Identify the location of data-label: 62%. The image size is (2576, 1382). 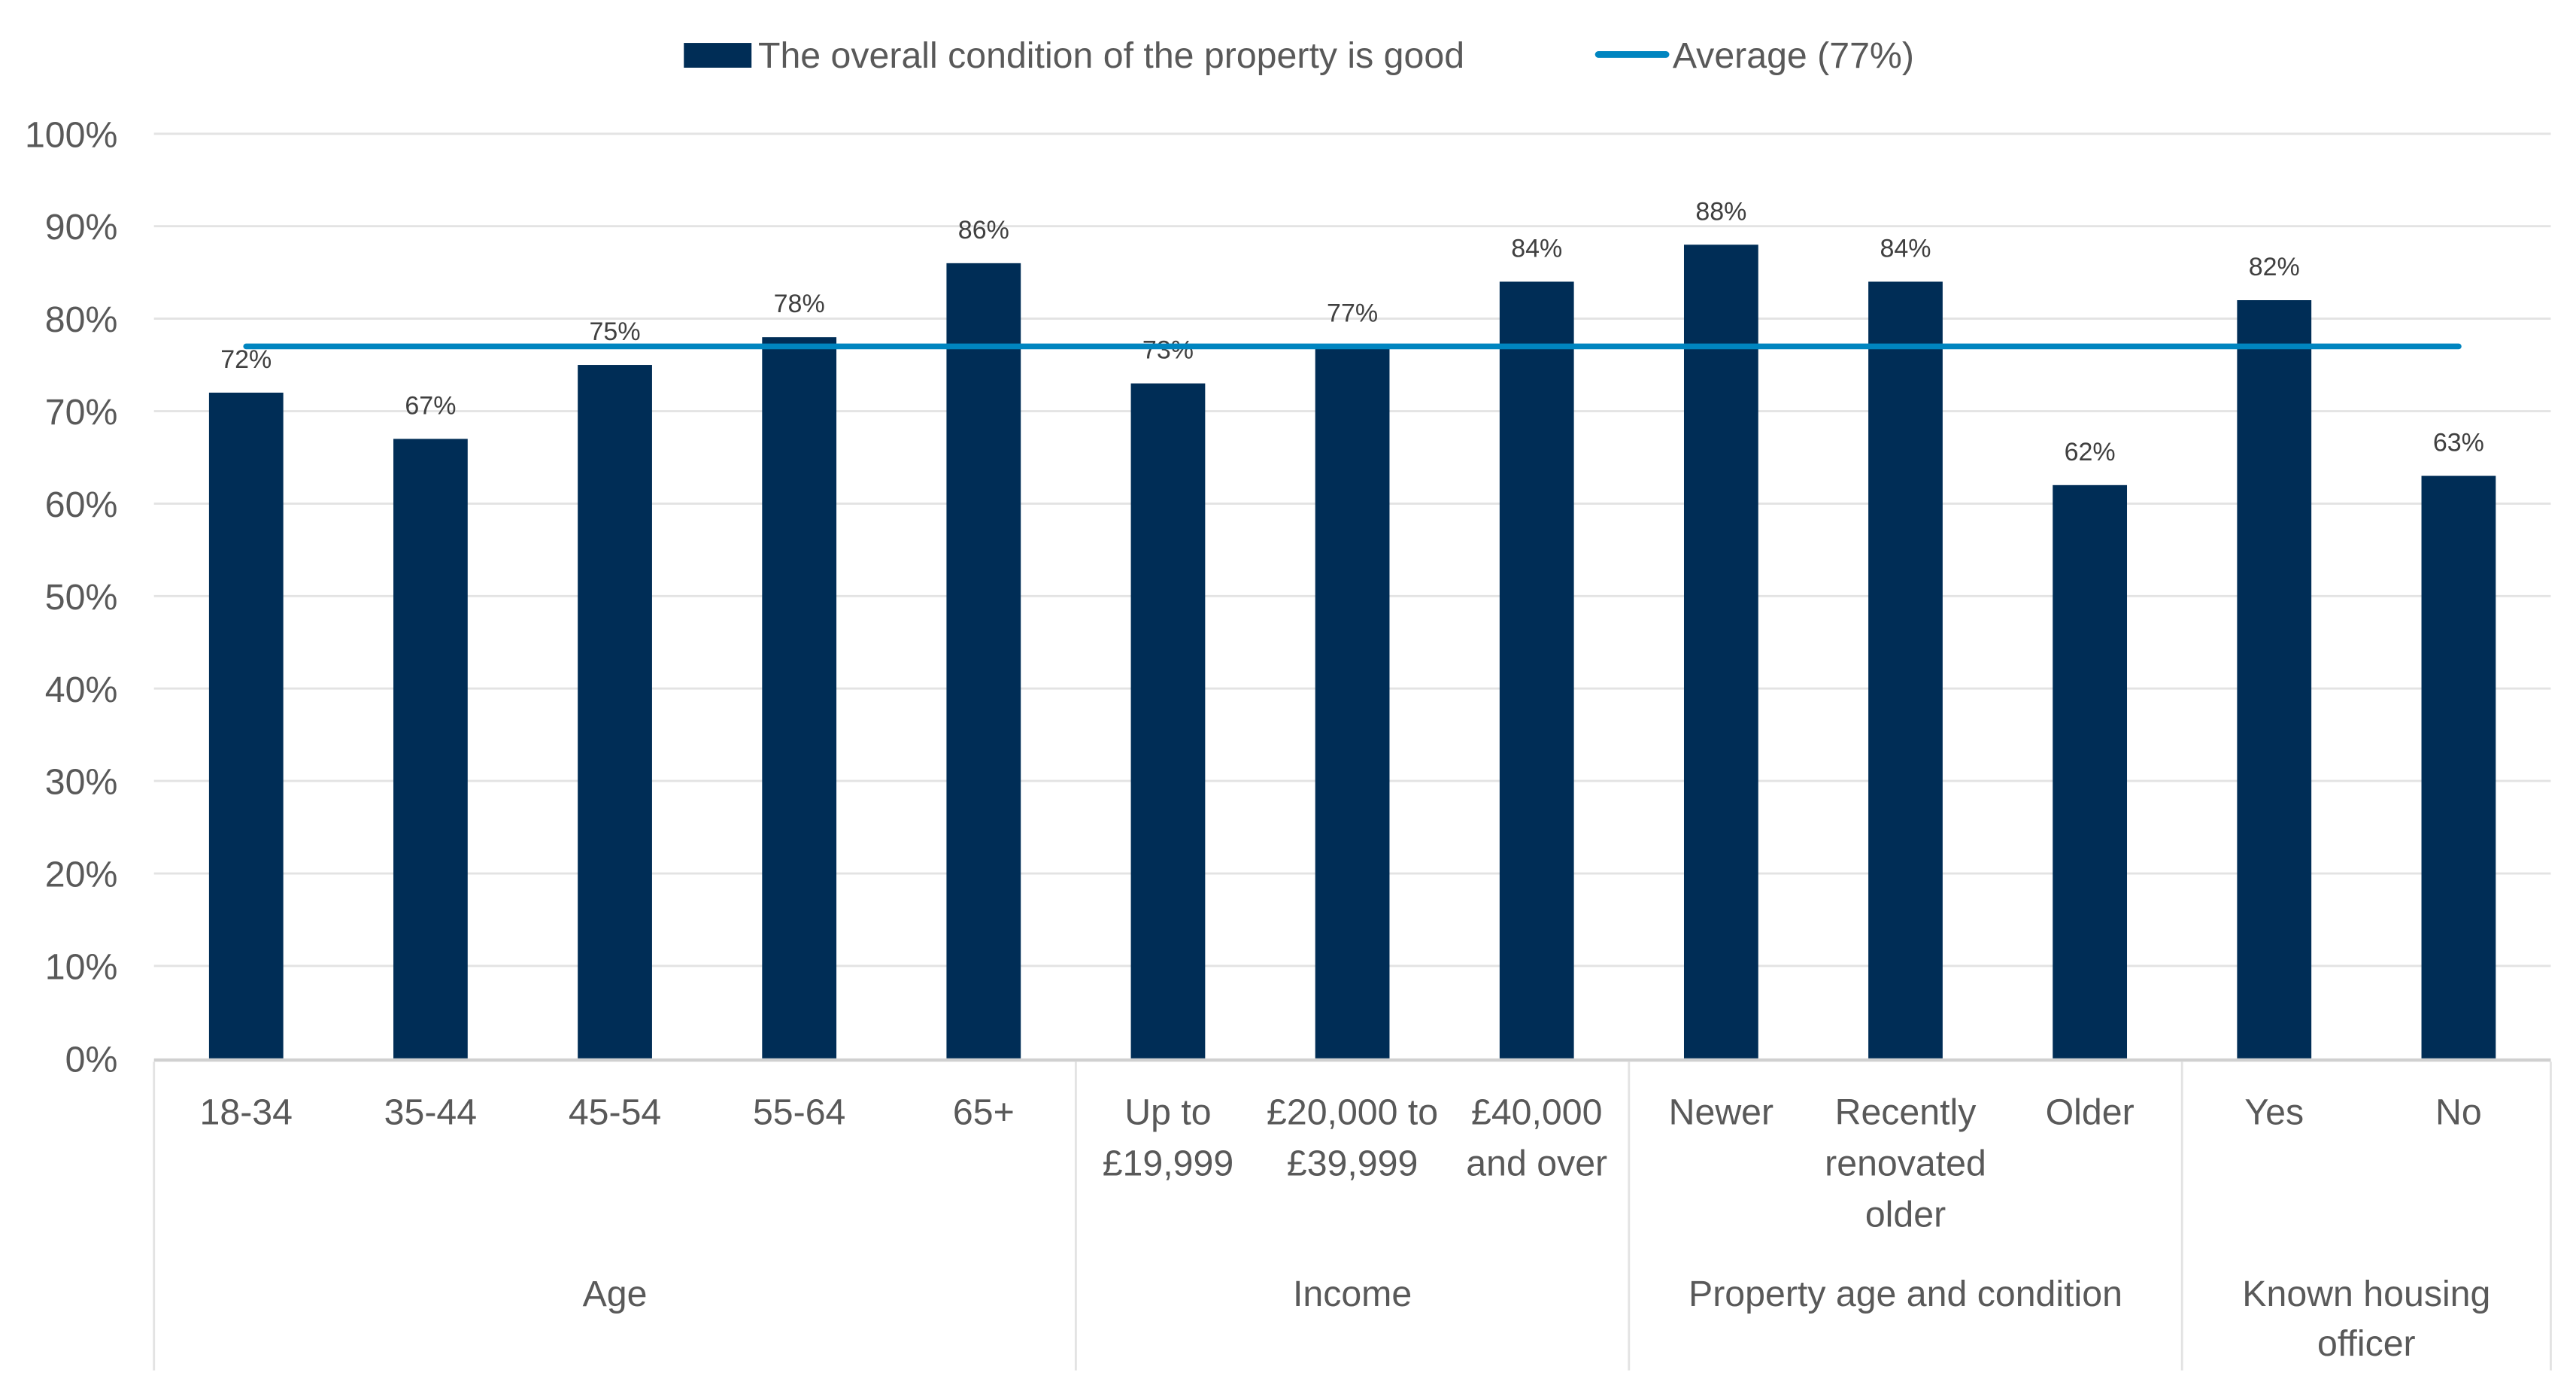
(2090, 452).